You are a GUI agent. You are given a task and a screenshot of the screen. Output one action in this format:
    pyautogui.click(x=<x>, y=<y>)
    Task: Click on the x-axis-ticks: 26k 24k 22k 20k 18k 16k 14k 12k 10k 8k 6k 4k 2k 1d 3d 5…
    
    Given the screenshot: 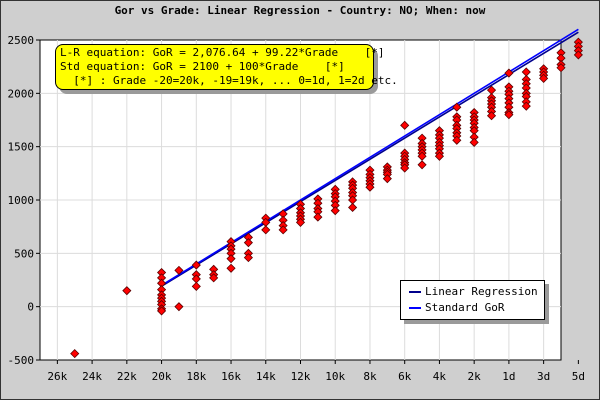 What is the action you would take?
    pyautogui.click(x=316, y=371)
    